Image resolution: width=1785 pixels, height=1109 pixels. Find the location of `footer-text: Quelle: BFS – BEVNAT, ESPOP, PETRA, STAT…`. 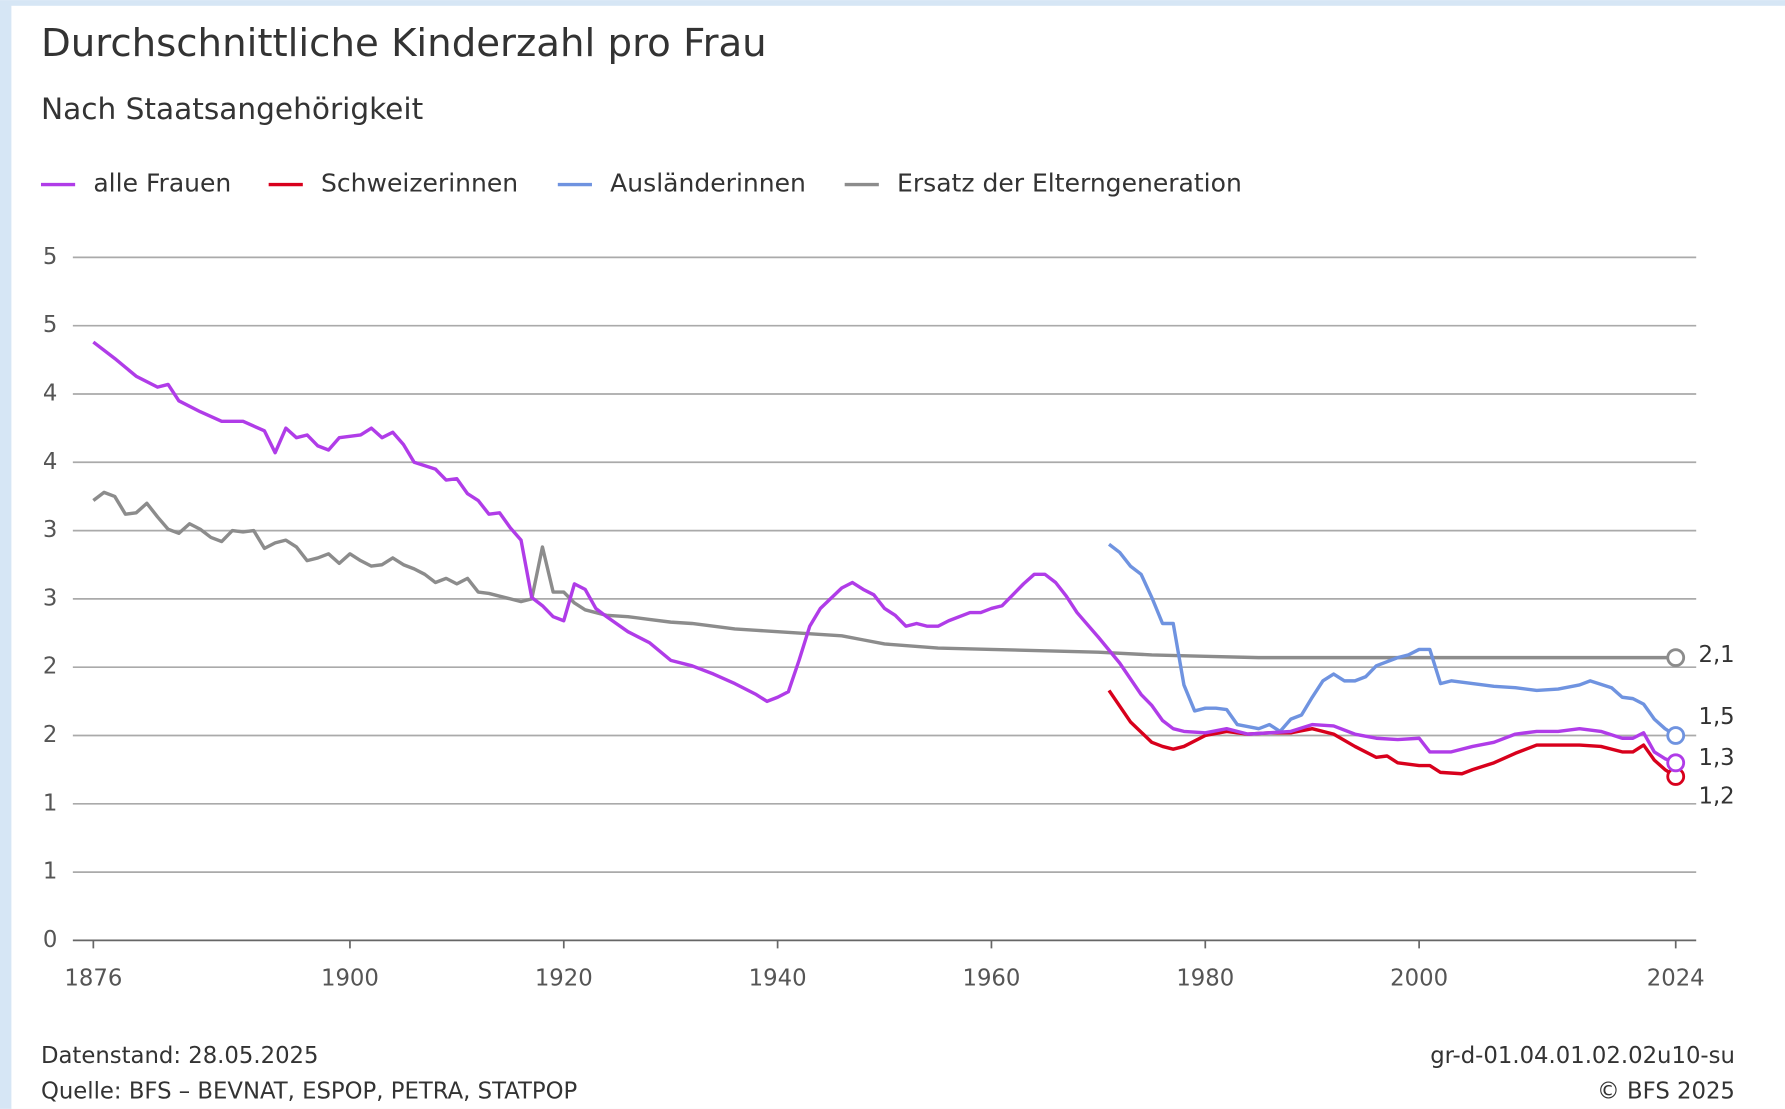

footer-text: Quelle: BFS – BEVNAT, ESPOP, PETRA, STAT… is located at coordinates (309, 1091).